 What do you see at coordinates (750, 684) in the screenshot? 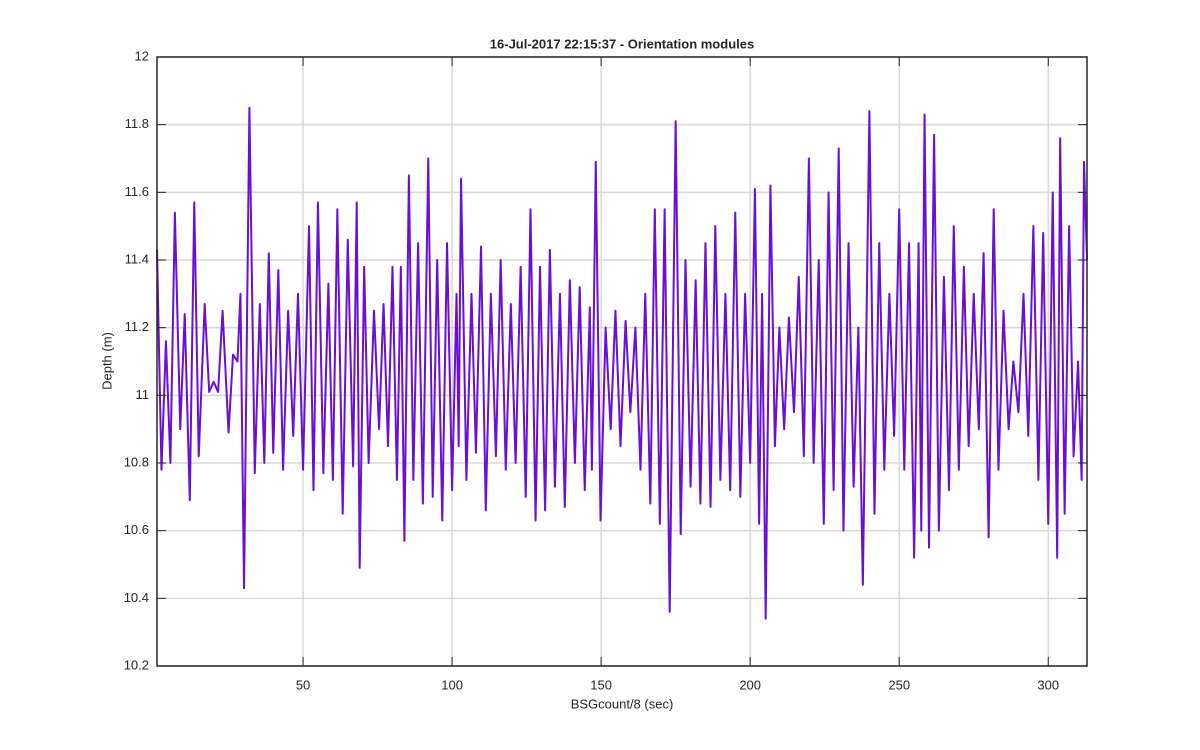
I see `x-tick-label: 200` at bounding box center [750, 684].